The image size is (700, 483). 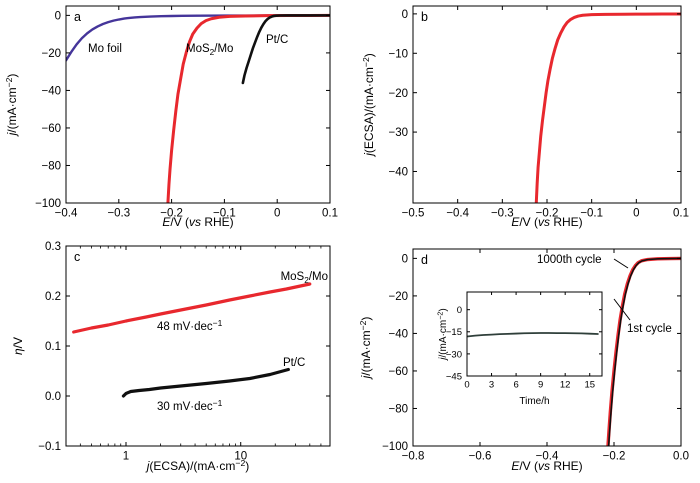 I want to click on y-tick-label: −15, so click(x=454, y=332).